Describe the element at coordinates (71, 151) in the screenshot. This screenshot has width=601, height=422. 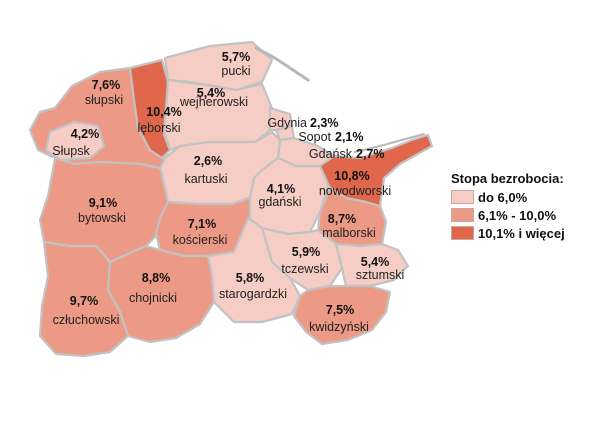
I see `label-slupsk-name: Słupsk` at that location.